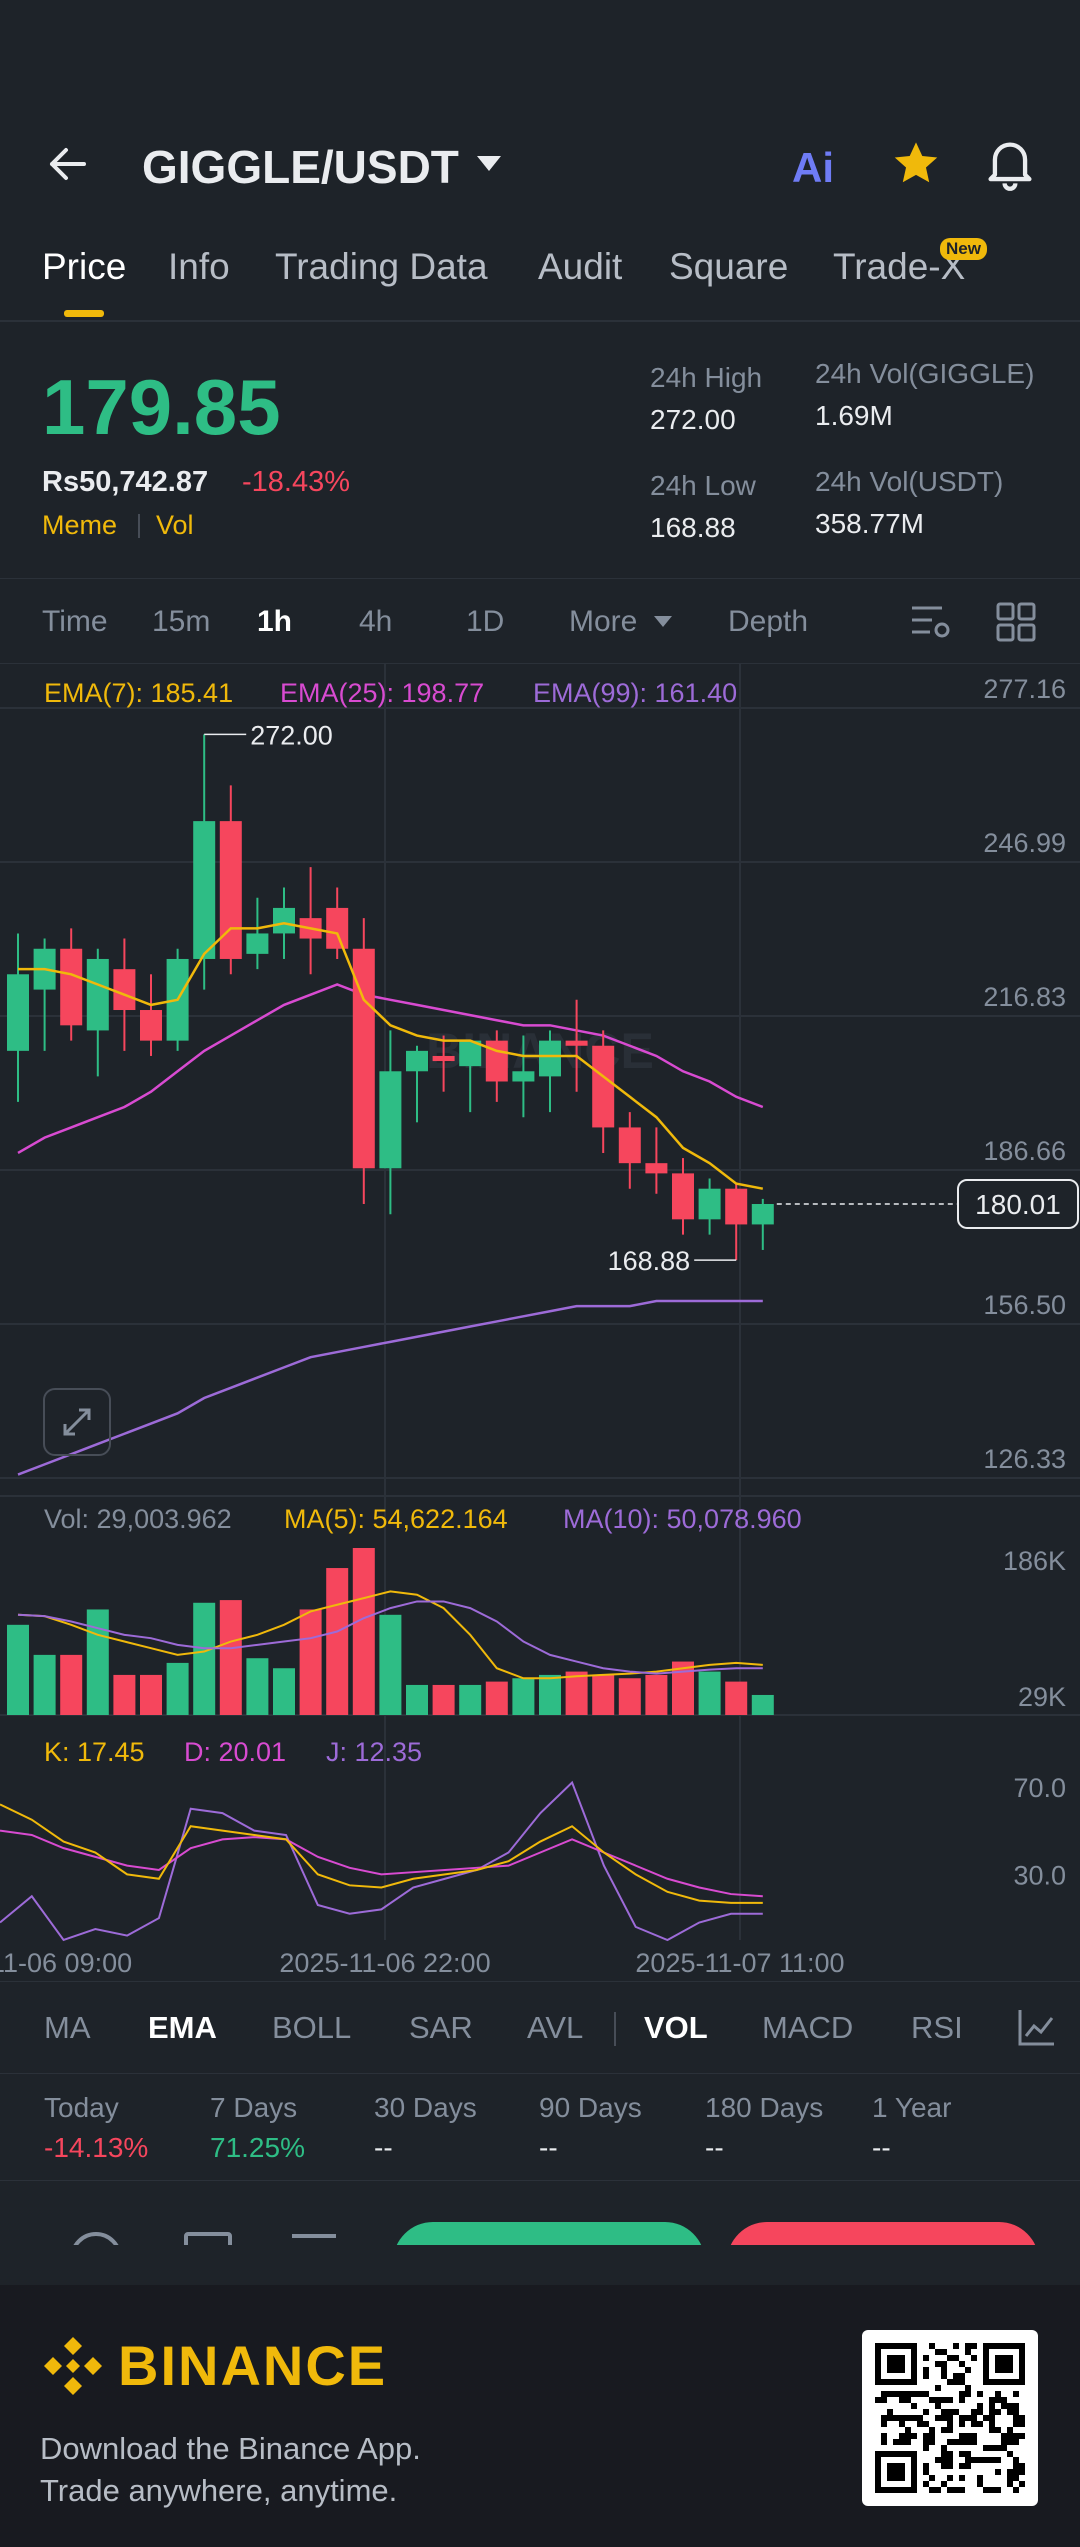 The height and width of the screenshot is (2547, 1080). Describe the element at coordinates (391, 1055) in the screenshot. I see `ema7-line` at that location.